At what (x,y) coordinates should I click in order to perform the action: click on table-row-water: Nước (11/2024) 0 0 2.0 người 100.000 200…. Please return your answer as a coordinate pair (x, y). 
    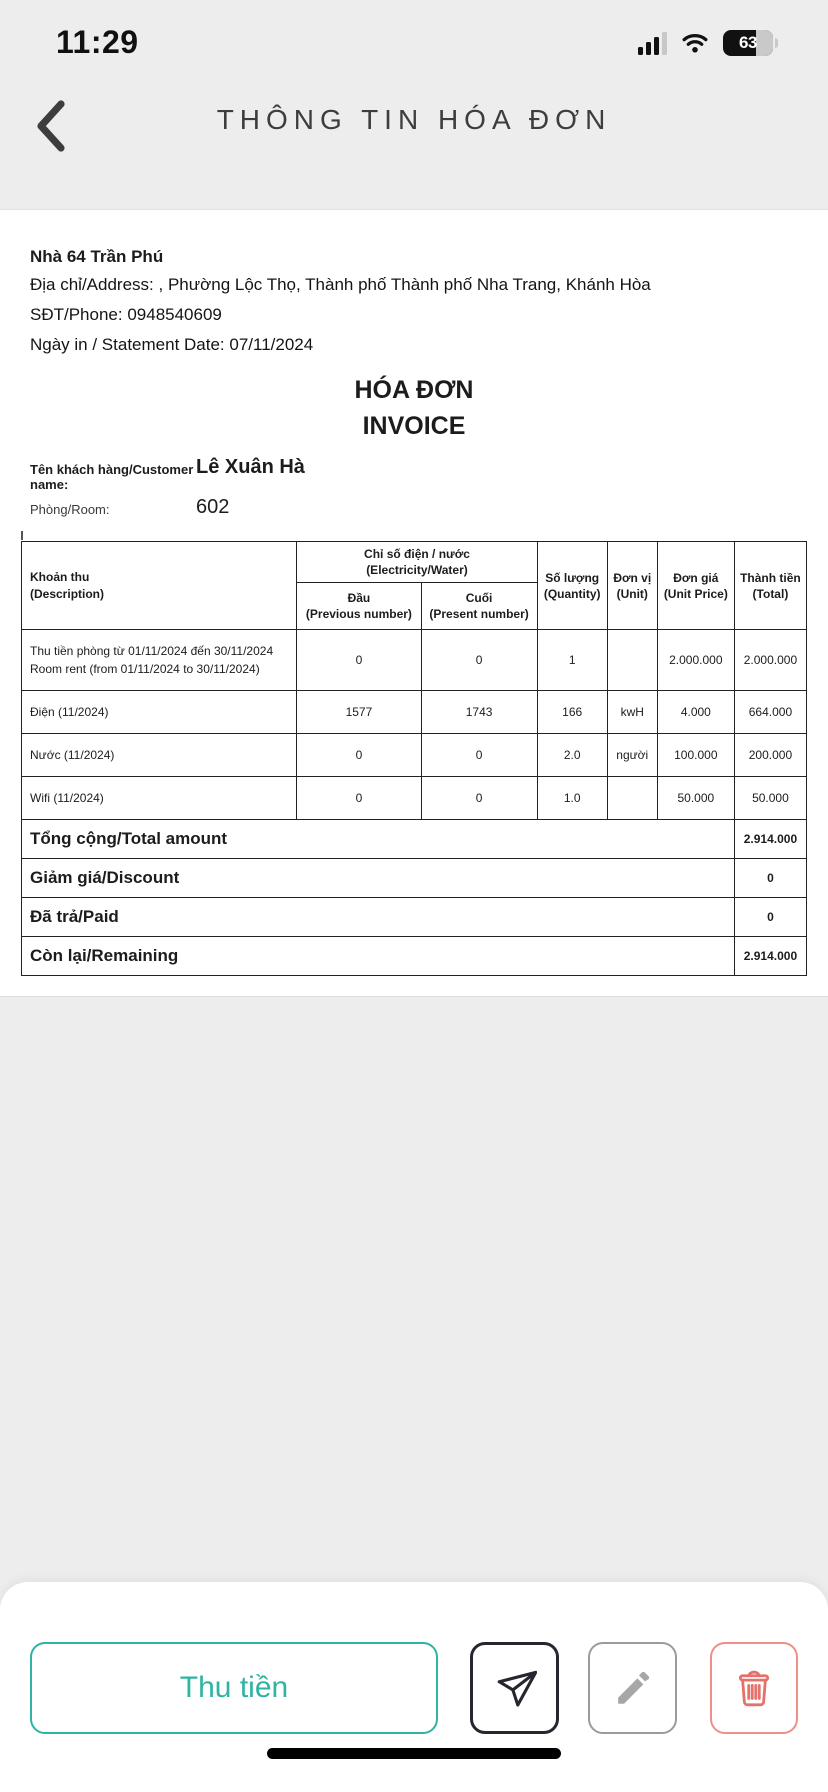
    Looking at the image, I should click on (414, 755).